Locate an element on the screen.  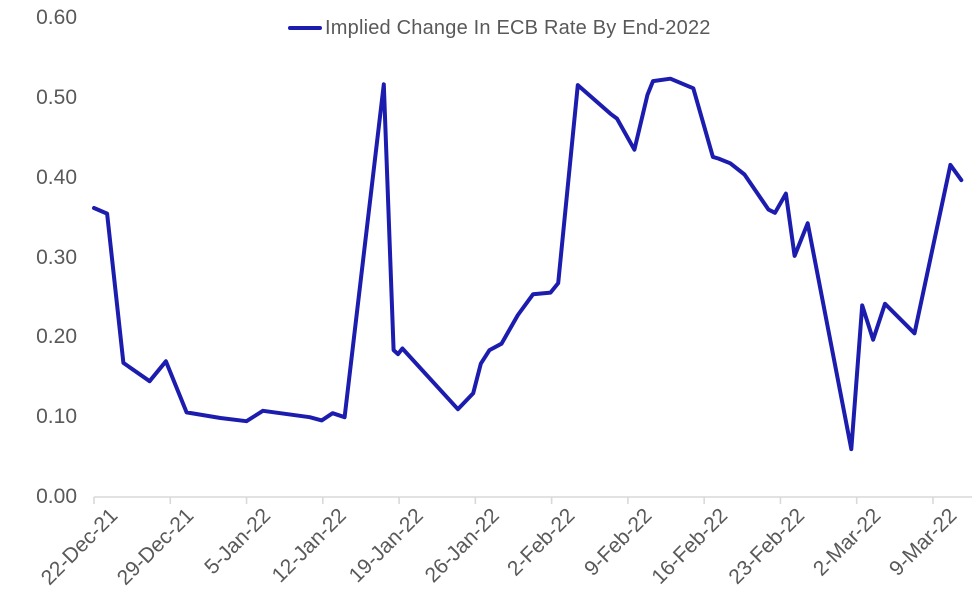
y-axis-label: 0.20 is located at coordinates (56, 337).